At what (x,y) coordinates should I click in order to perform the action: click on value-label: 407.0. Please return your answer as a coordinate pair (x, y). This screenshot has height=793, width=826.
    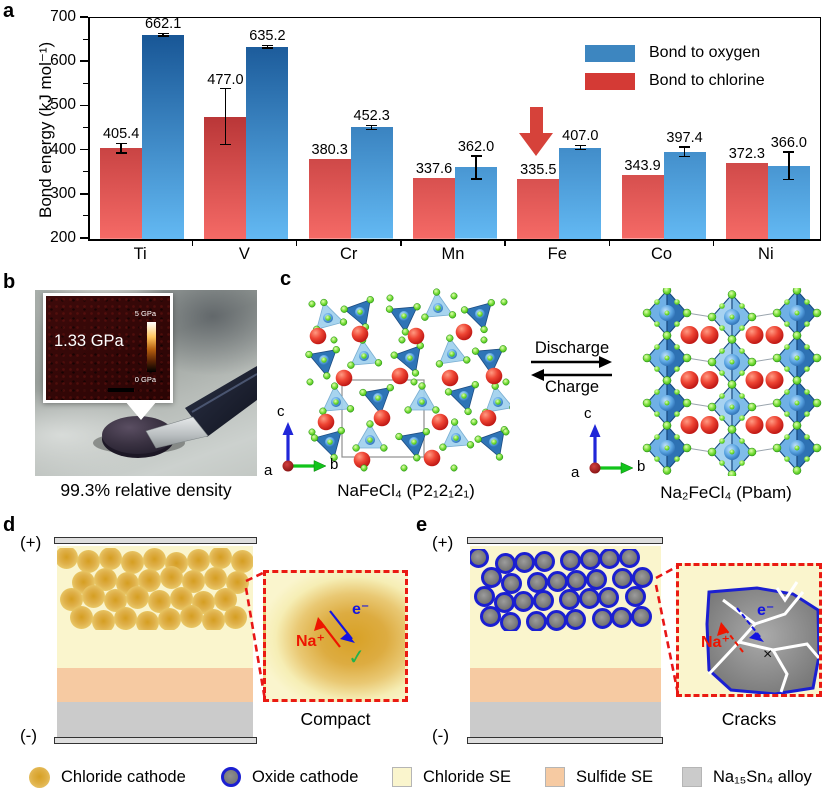
    Looking at the image, I should click on (580, 136).